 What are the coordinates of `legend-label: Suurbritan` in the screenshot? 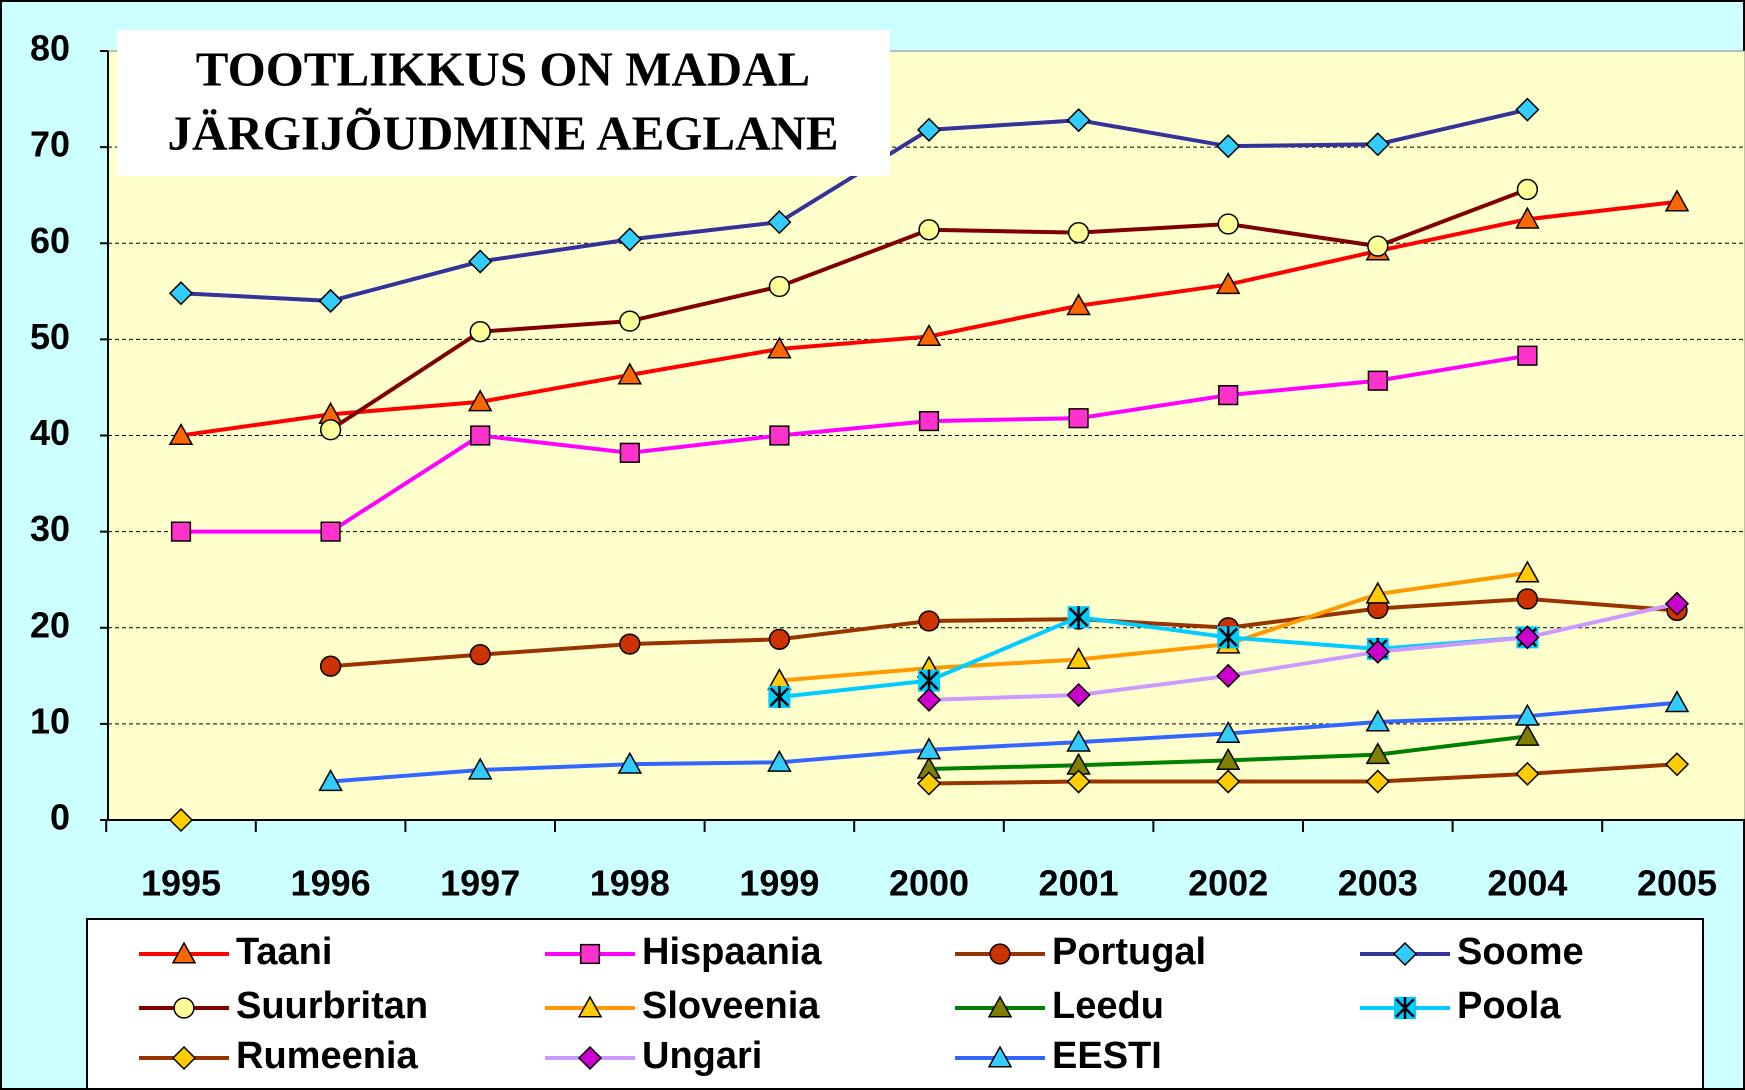 It's located at (332, 1006).